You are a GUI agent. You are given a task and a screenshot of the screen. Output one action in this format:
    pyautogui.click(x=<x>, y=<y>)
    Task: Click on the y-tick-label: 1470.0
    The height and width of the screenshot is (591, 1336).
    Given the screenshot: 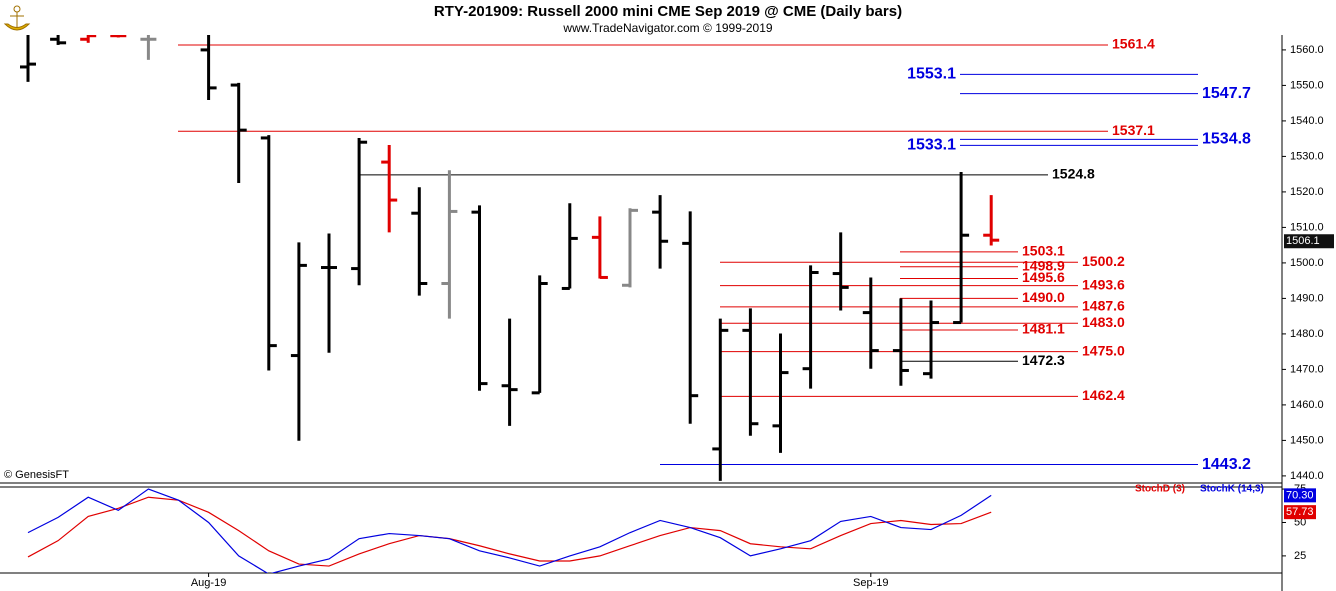 What is the action you would take?
    pyautogui.click(x=1307, y=369)
    